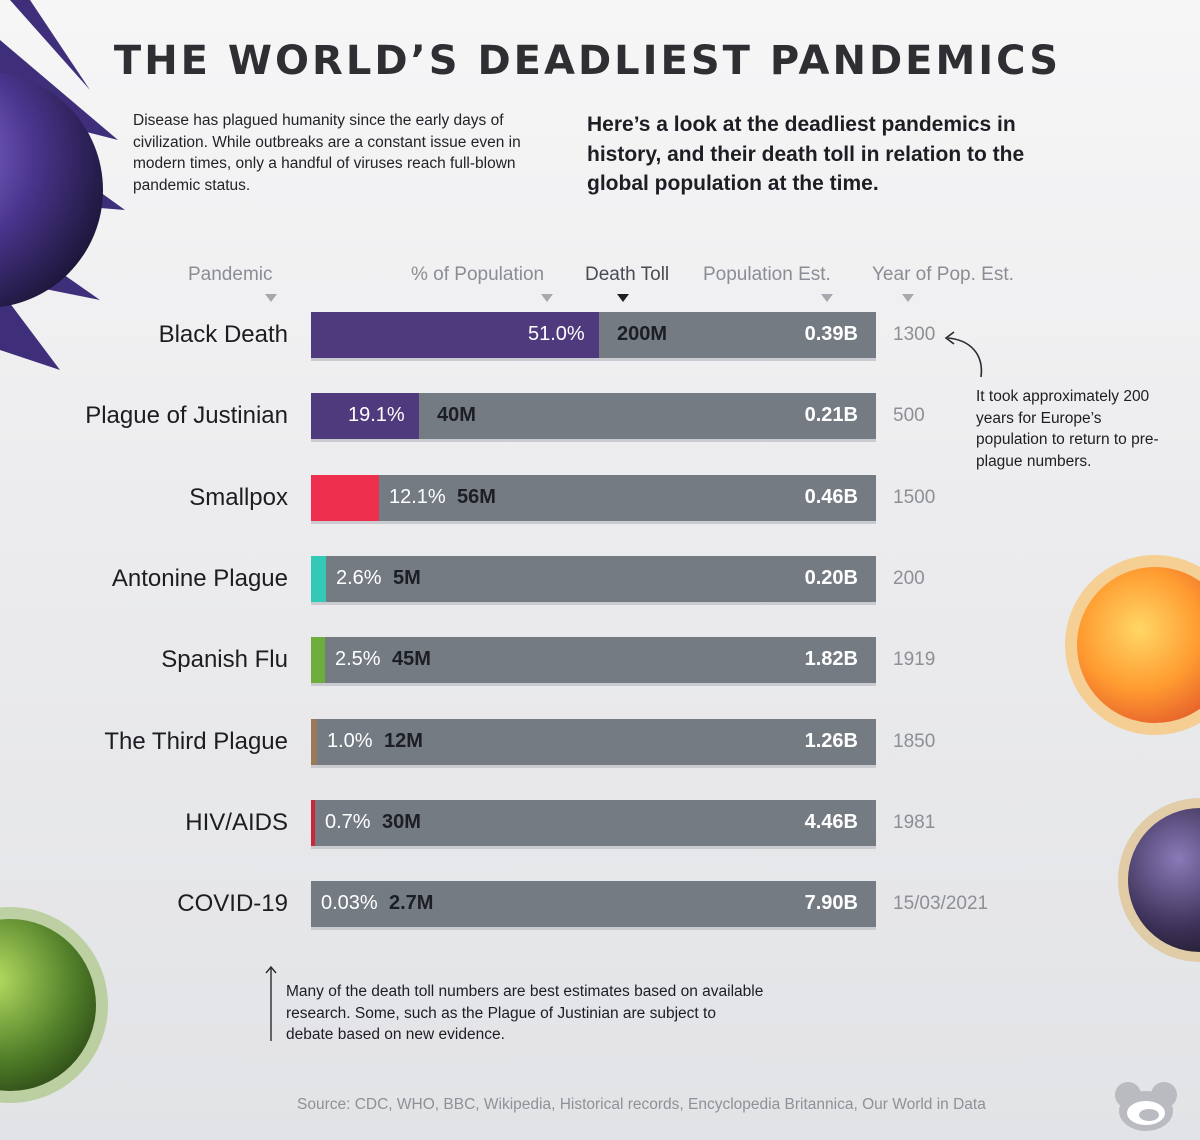 The image size is (1200, 1140). Describe the element at coordinates (476, 497) in the screenshot. I see `death-toll-value: 56M` at that location.